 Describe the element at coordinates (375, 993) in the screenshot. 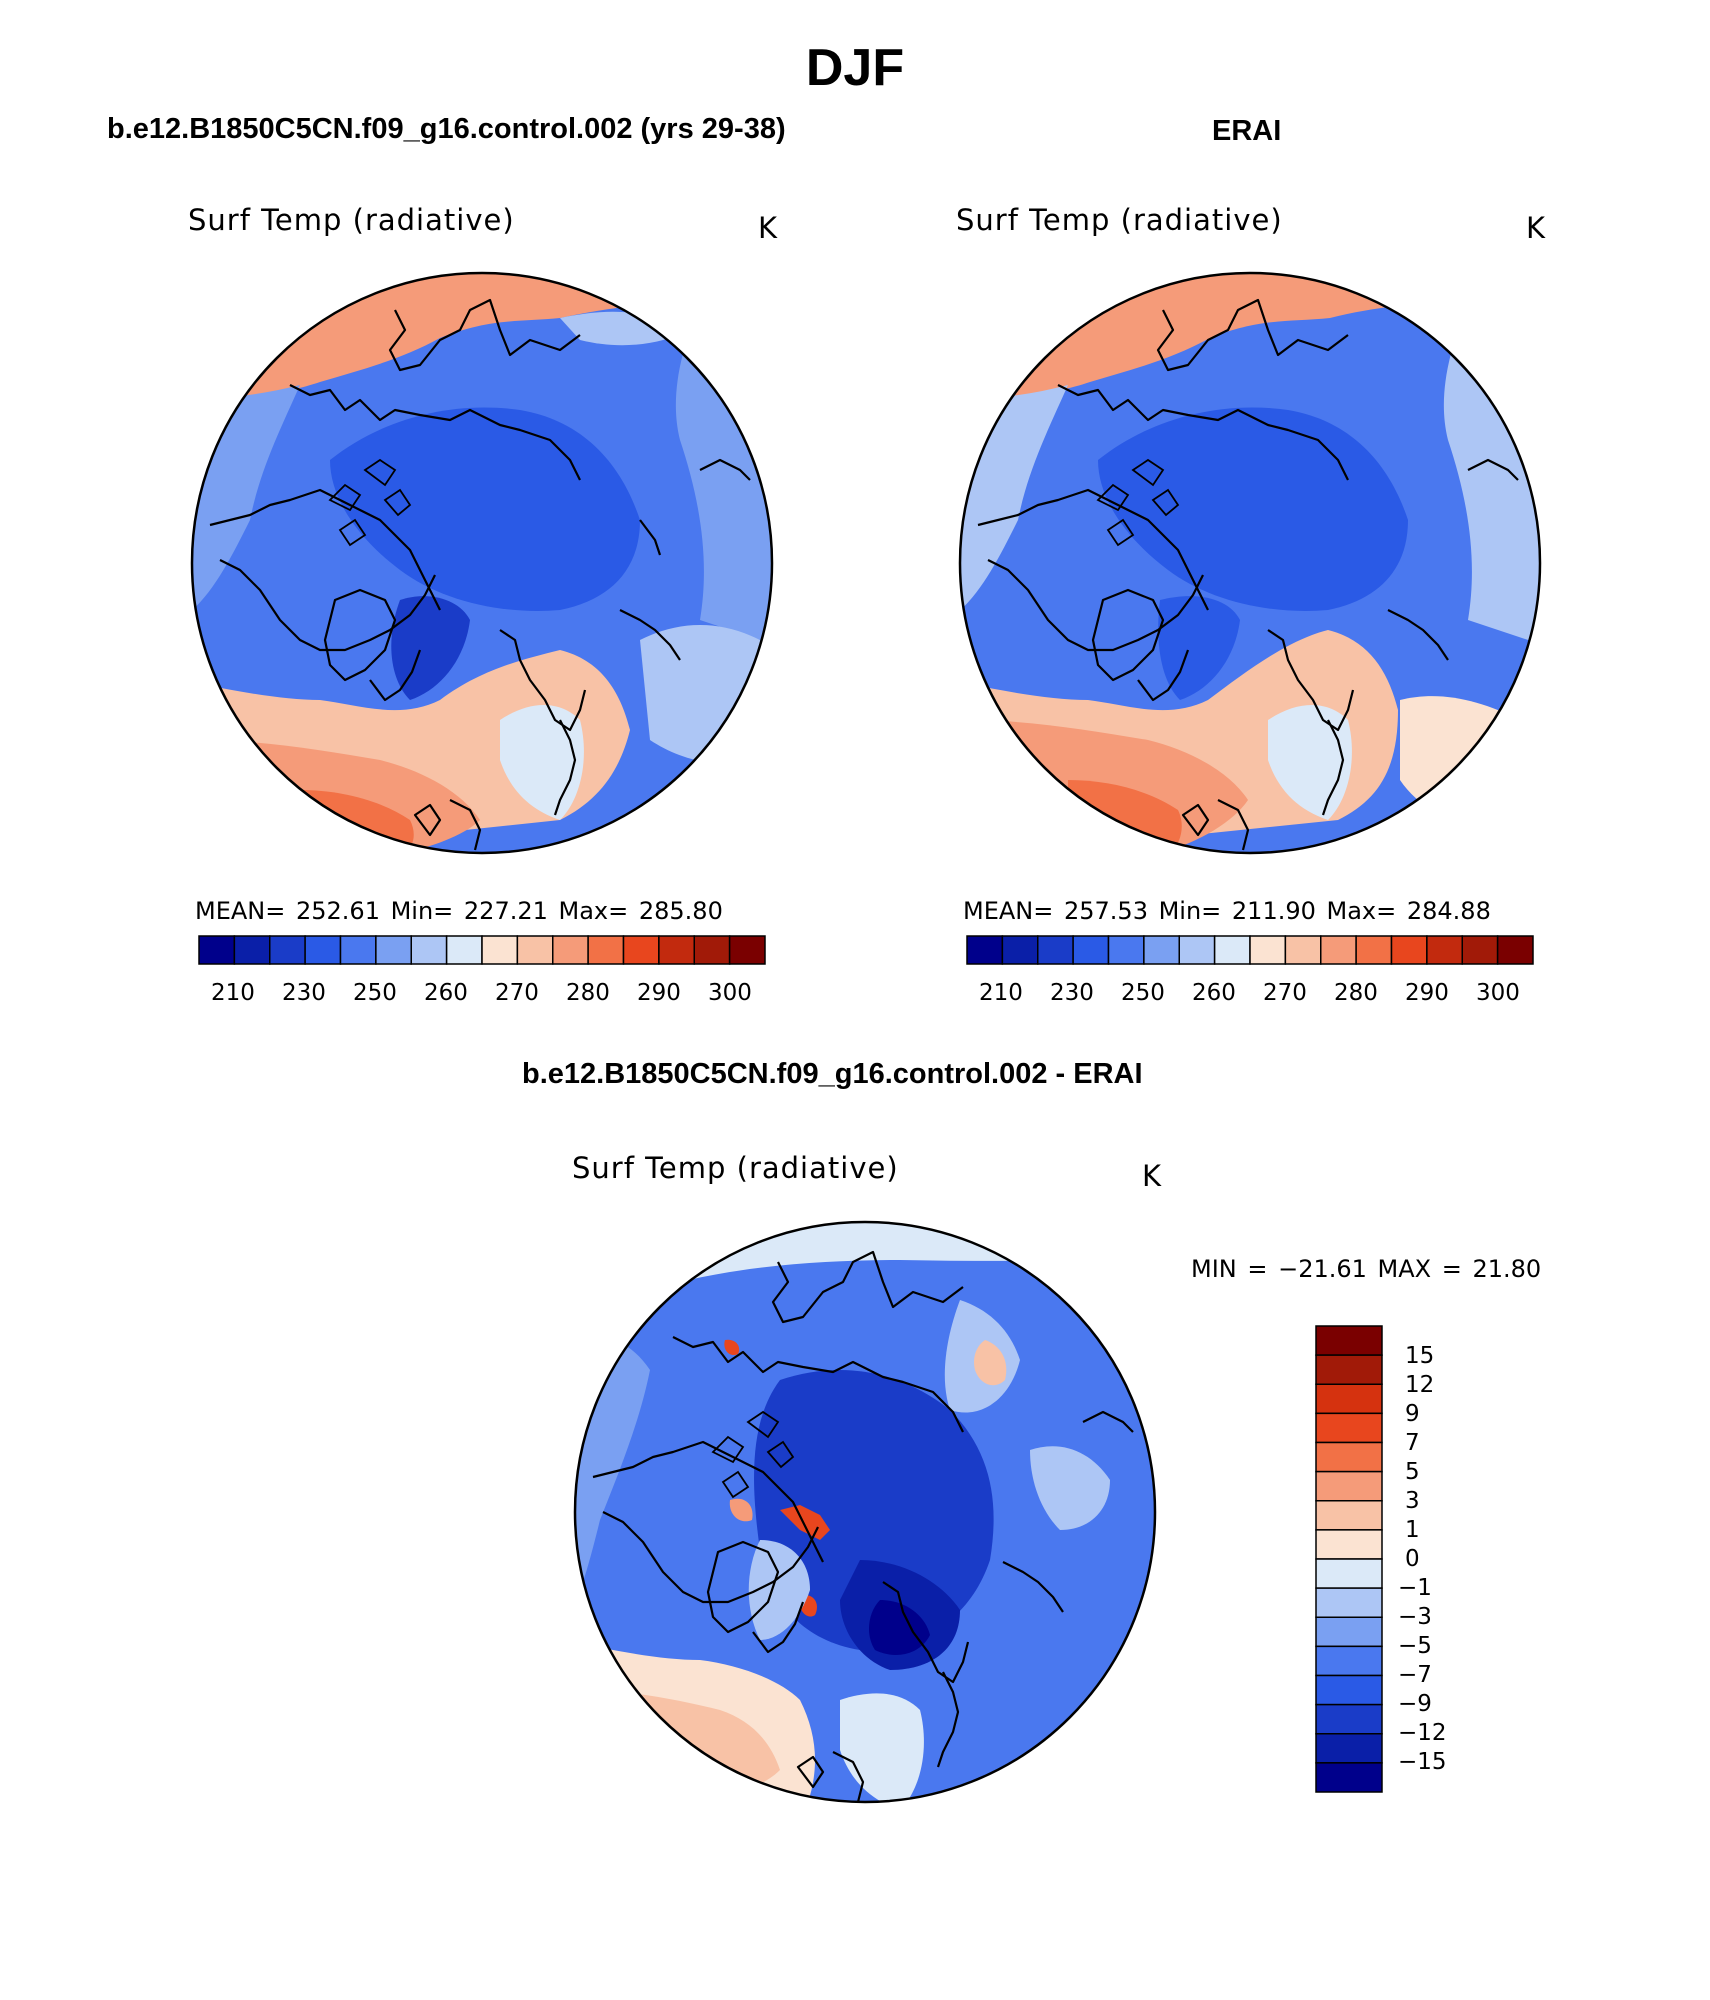

I see `panel1-colorbar-tick-label: 250` at that location.